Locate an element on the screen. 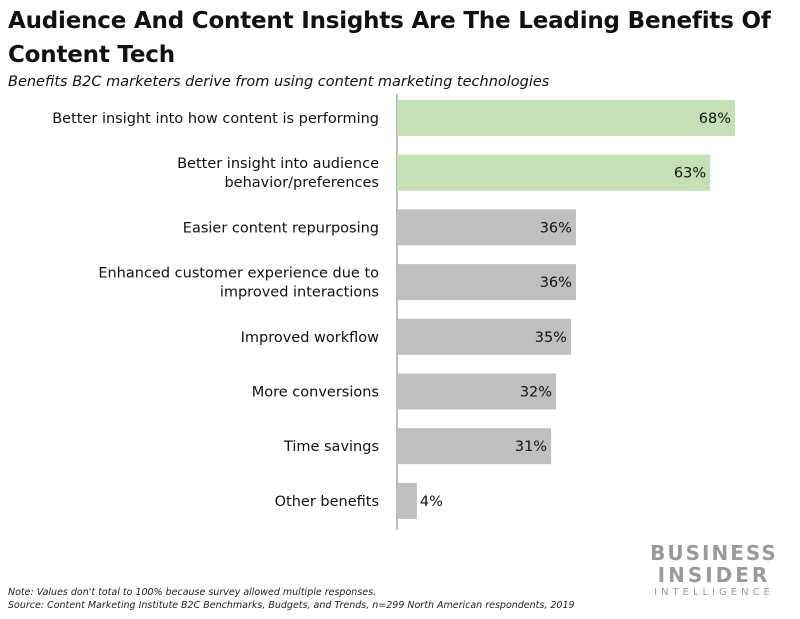 This screenshot has width=800, height=619. bar-value-label: 32% is located at coordinates (536, 393).